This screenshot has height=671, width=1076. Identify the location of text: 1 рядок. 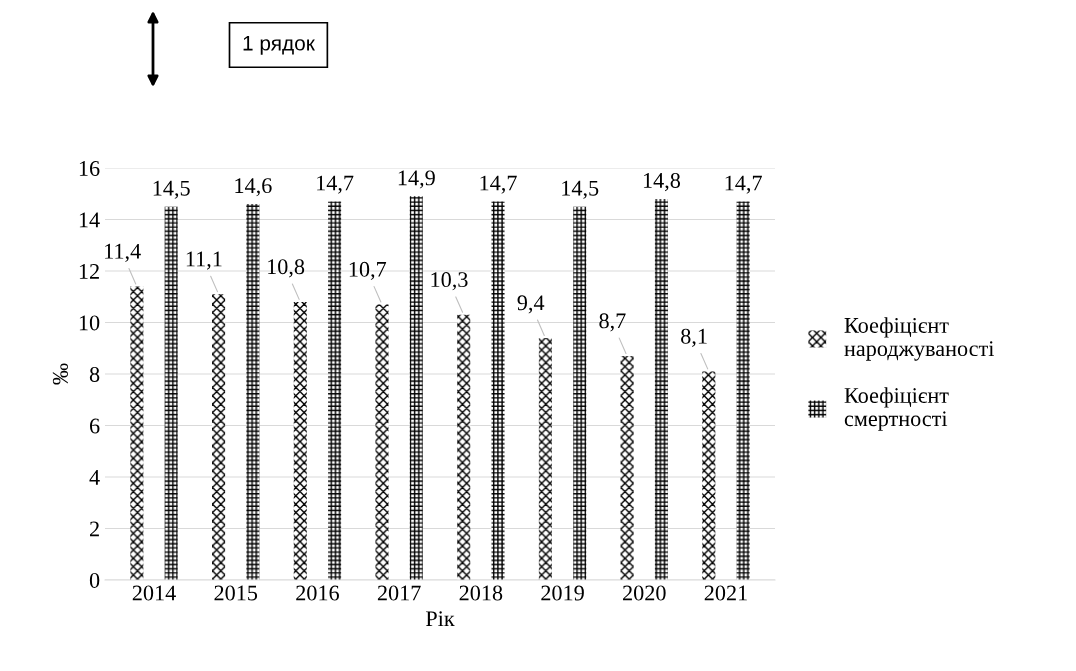
(279, 45).